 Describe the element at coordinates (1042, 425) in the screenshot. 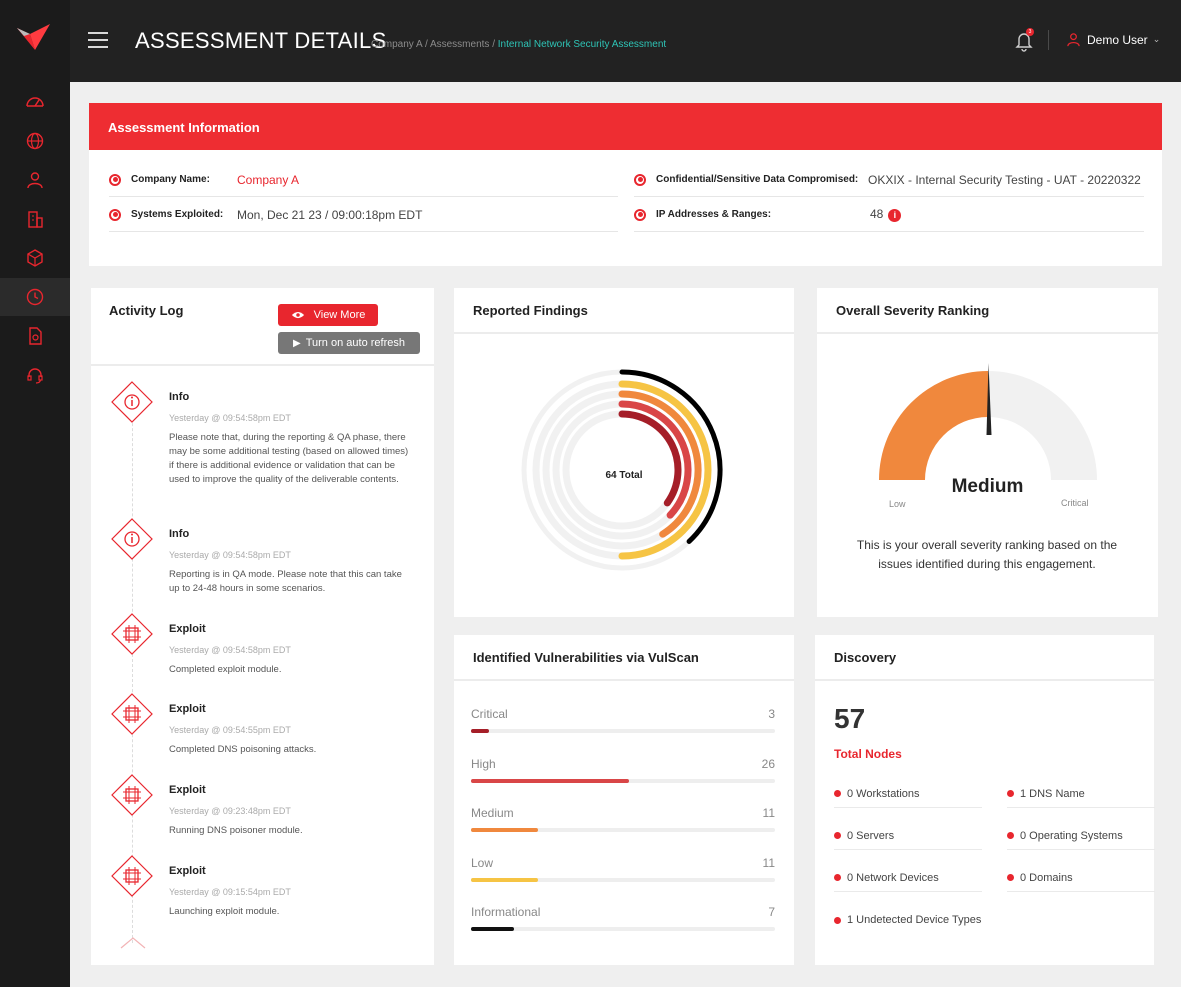

I see `gauge-track` at that location.